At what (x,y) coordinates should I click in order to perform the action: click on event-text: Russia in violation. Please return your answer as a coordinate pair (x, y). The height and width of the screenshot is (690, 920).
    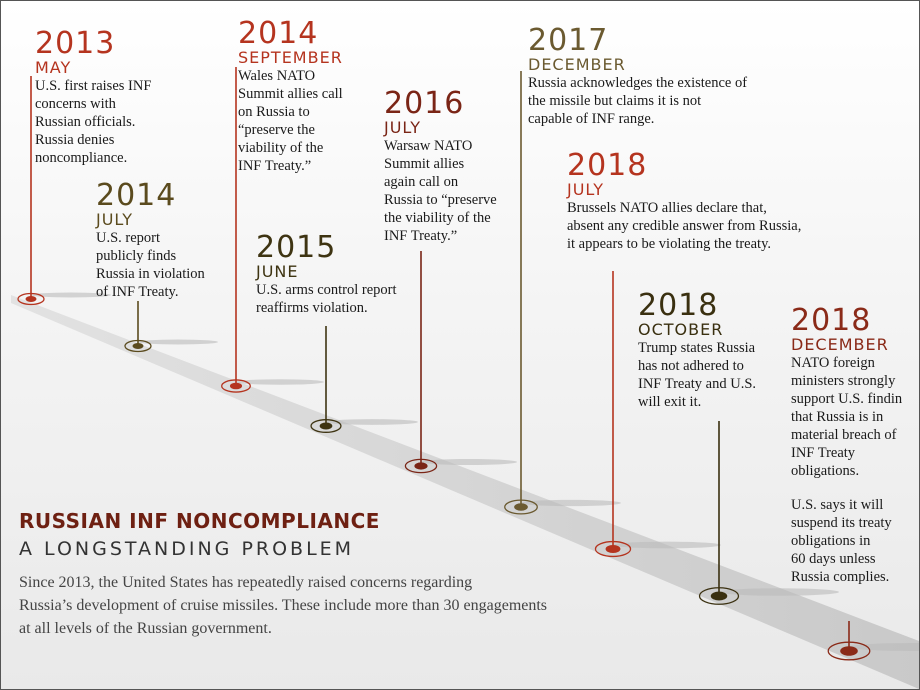
    Looking at the image, I should click on (150, 274).